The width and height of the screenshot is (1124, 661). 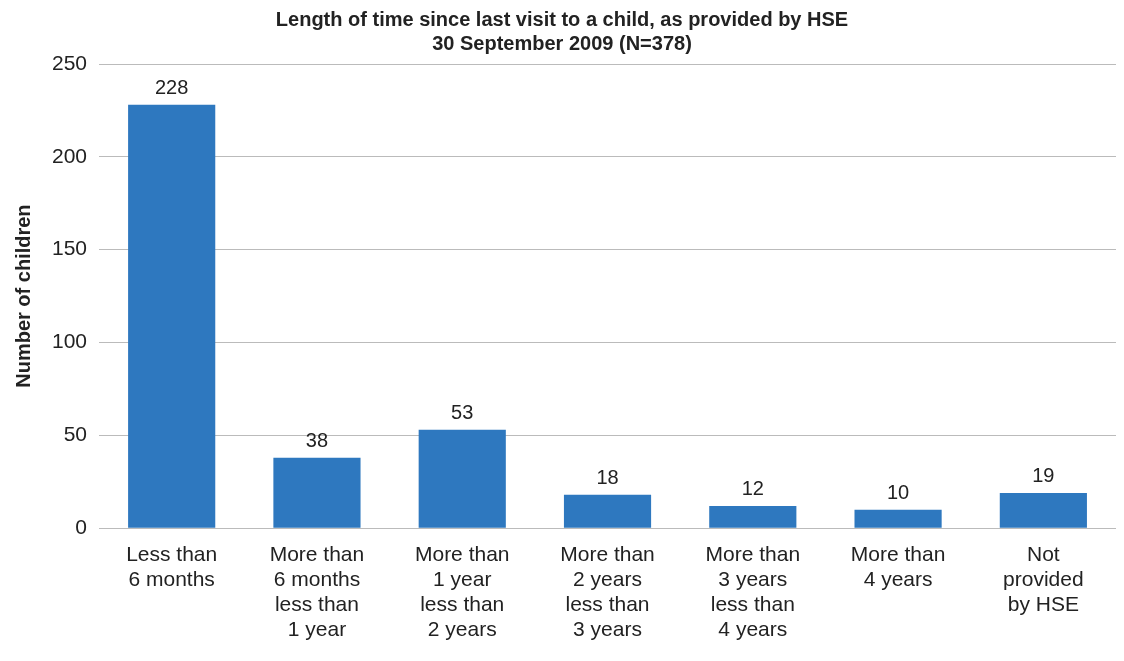 What do you see at coordinates (317, 591) in the screenshot?
I see `x-tick-label: More than 6 months less than 1 year` at bounding box center [317, 591].